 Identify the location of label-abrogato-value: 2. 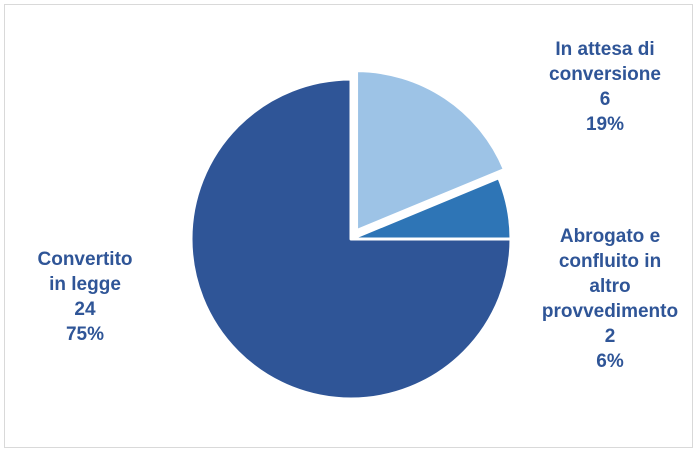
(610, 336).